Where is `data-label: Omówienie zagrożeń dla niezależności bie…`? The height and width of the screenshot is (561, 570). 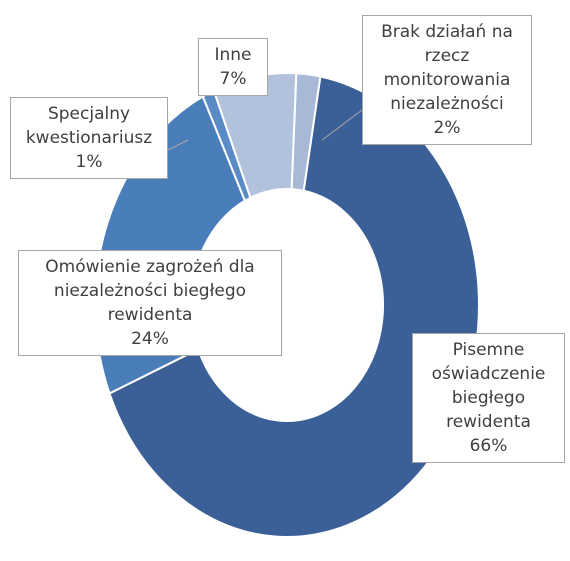
data-label: Omówienie zagrożeń dla niezależności bie… is located at coordinates (150, 303).